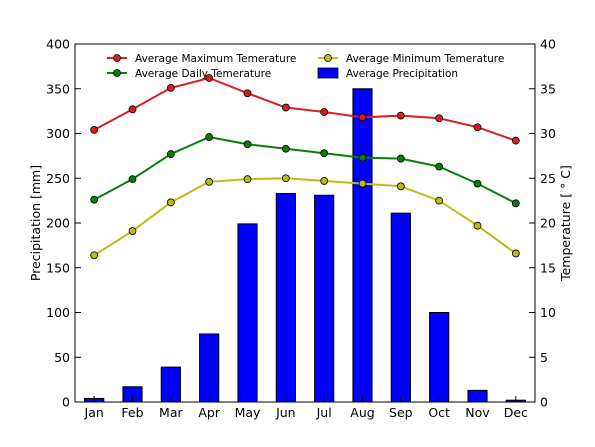 The image size is (595, 447). I want to click on average-maximum-temerature-point-jul, so click(324, 112).